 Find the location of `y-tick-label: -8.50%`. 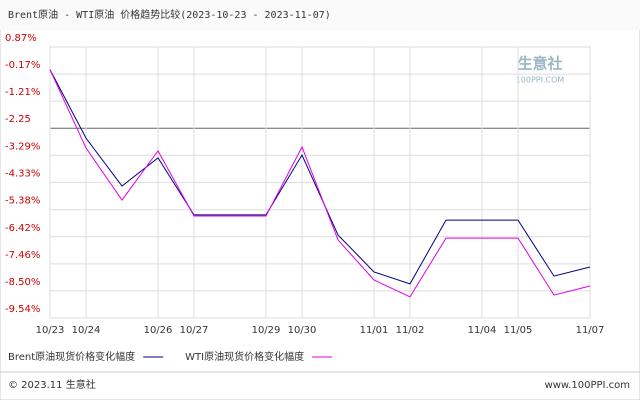

y-tick-label: -8.50% is located at coordinates (22, 282).